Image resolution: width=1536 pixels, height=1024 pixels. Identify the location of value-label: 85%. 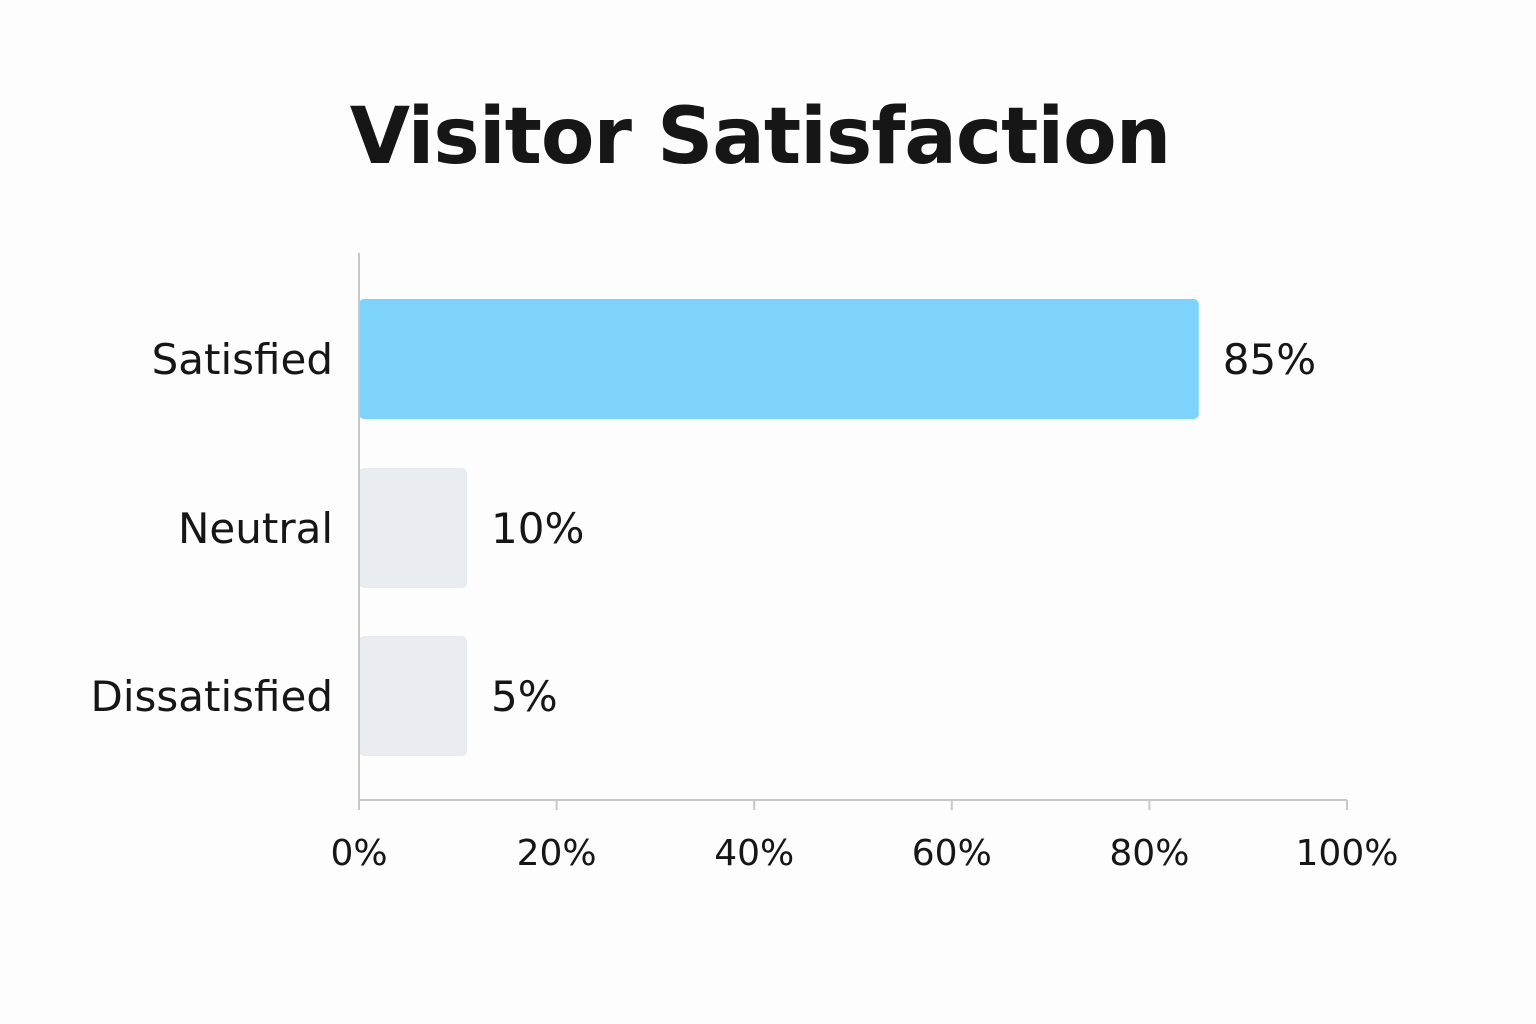
(1269, 359).